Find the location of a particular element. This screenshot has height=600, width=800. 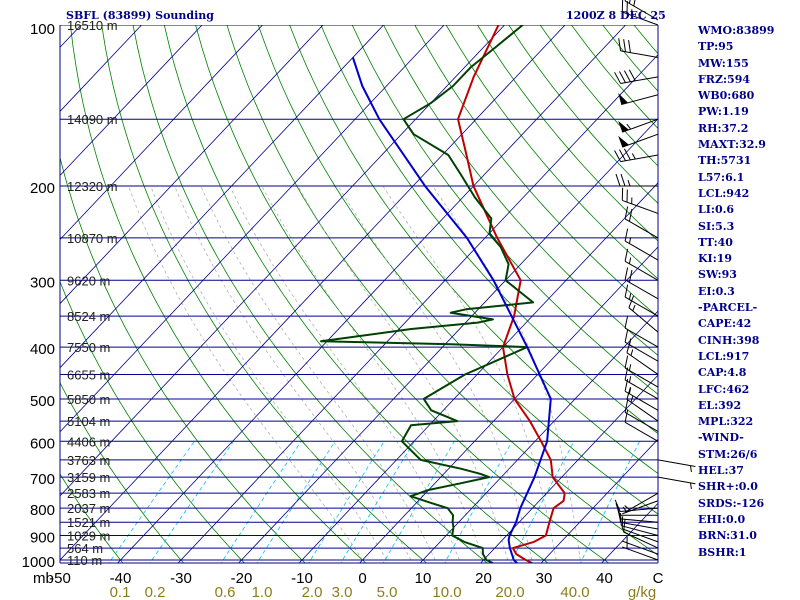

sounding-index: -PARCEL- is located at coordinates (728, 308).